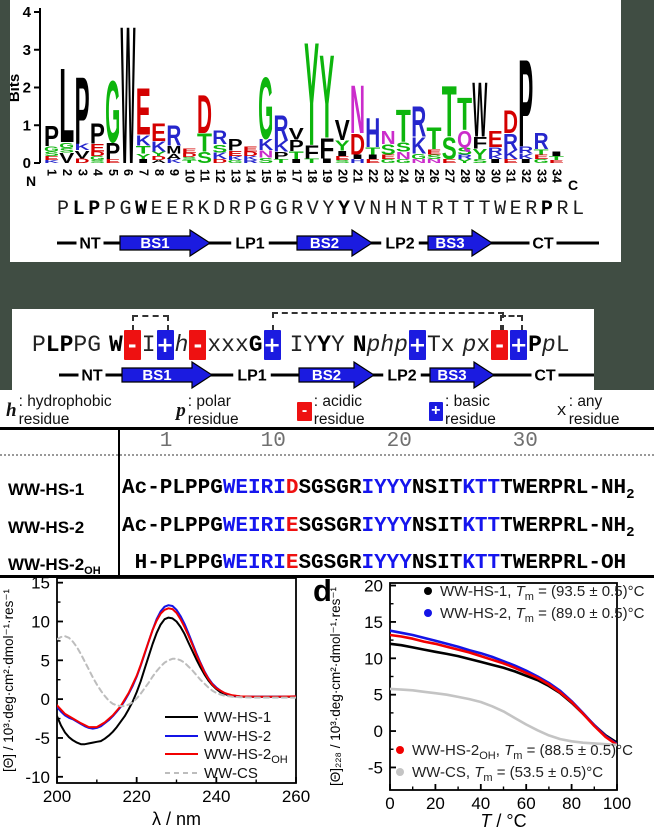 The image size is (654, 837). Describe the element at coordinates (571, 803) in the screenshot. I see `svg-text: 80` at that location.